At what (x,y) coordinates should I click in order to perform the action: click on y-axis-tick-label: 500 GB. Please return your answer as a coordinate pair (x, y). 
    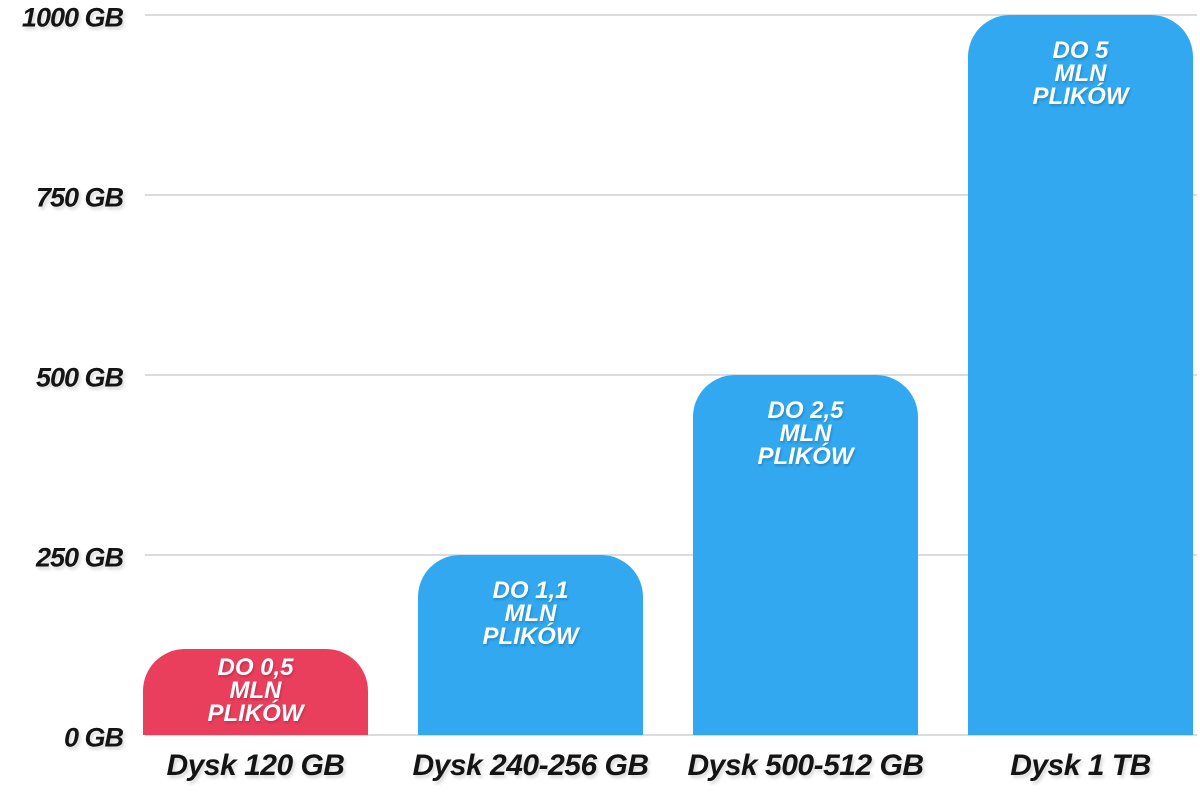
    Looking at the image, I should click on (79, 377).